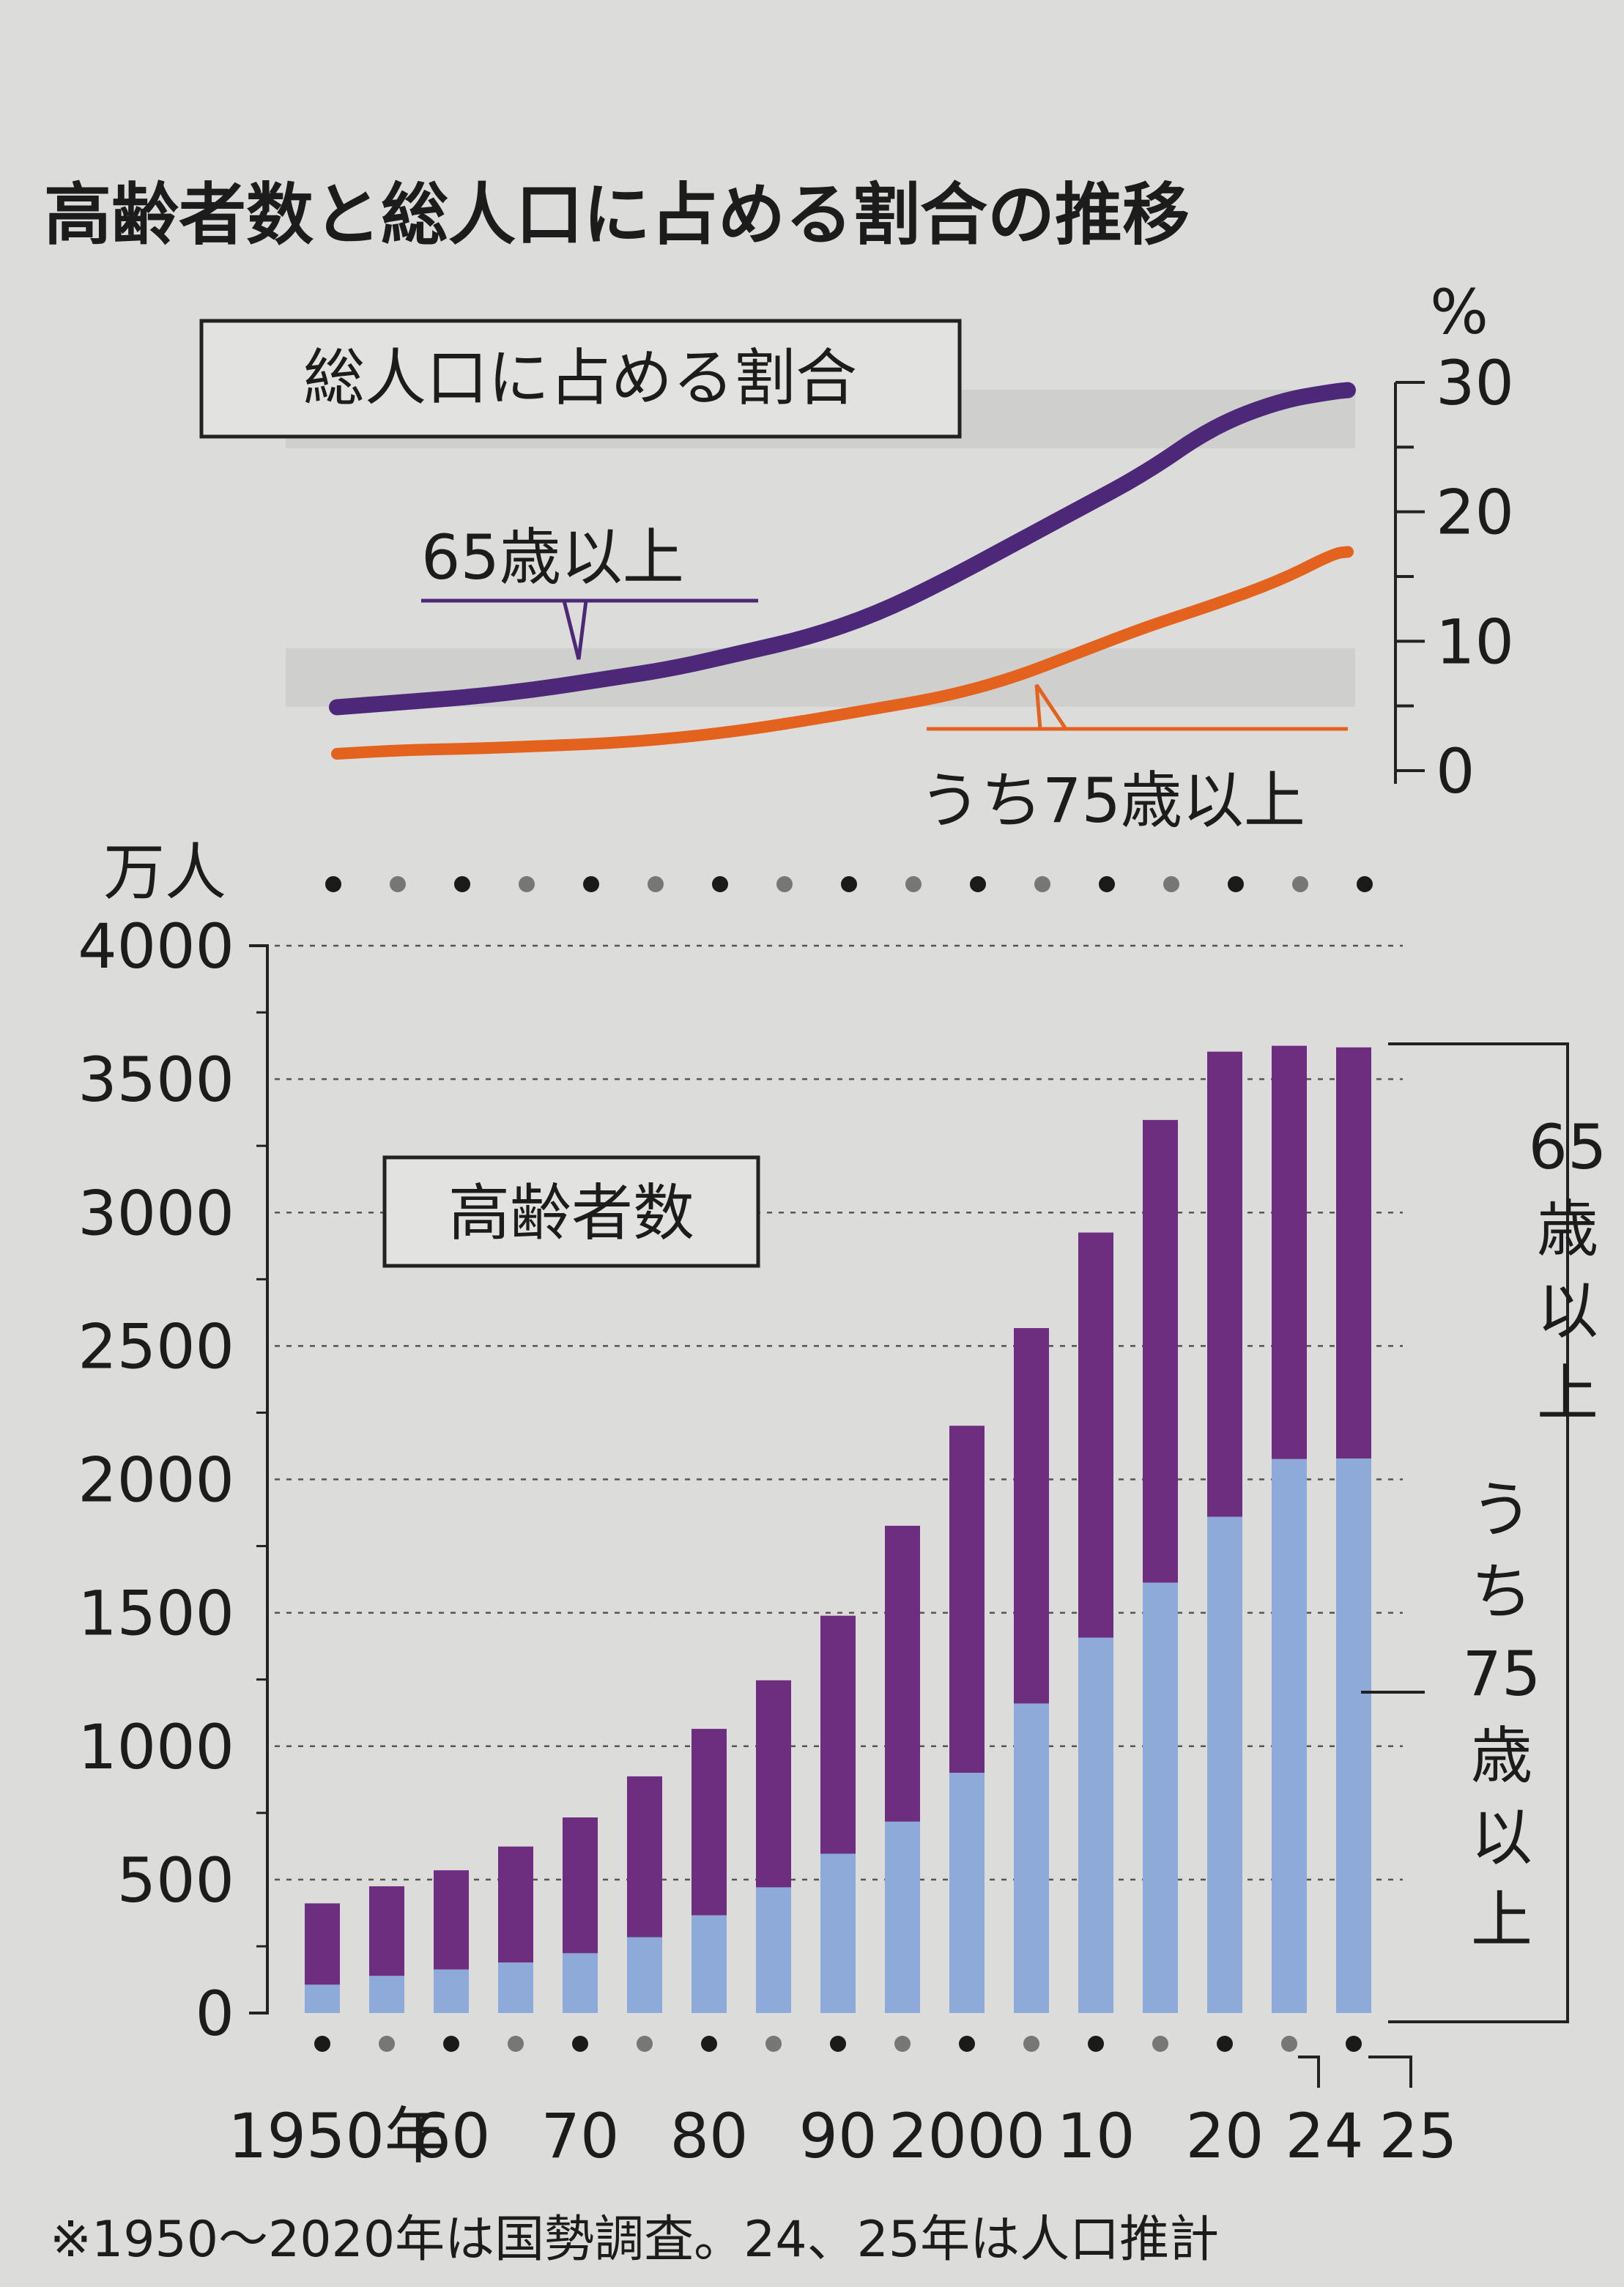  I want to click on bar-y-tick-label: 0, so click(215, 2014).